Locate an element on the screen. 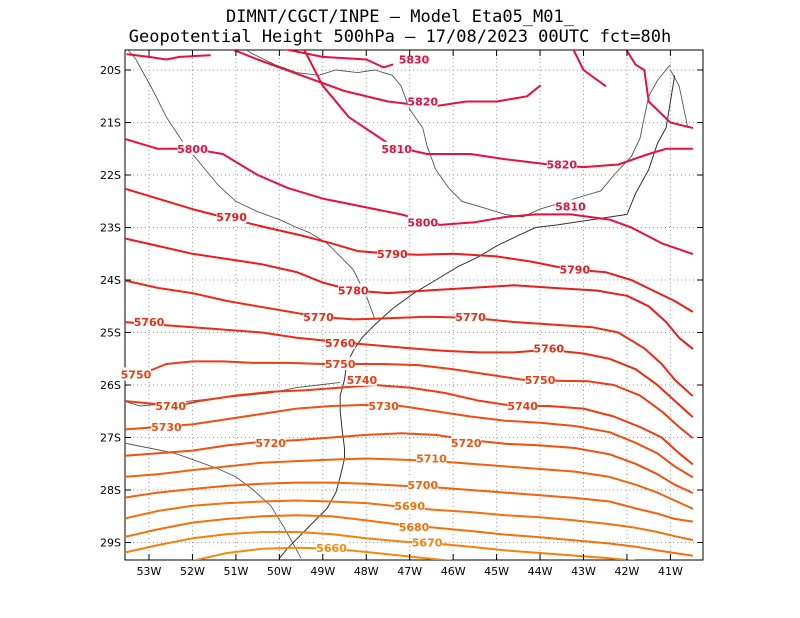 The height and width of the screenshot is (618, 800). lon-tick-label: 52W is located at coordinates (192, 571).